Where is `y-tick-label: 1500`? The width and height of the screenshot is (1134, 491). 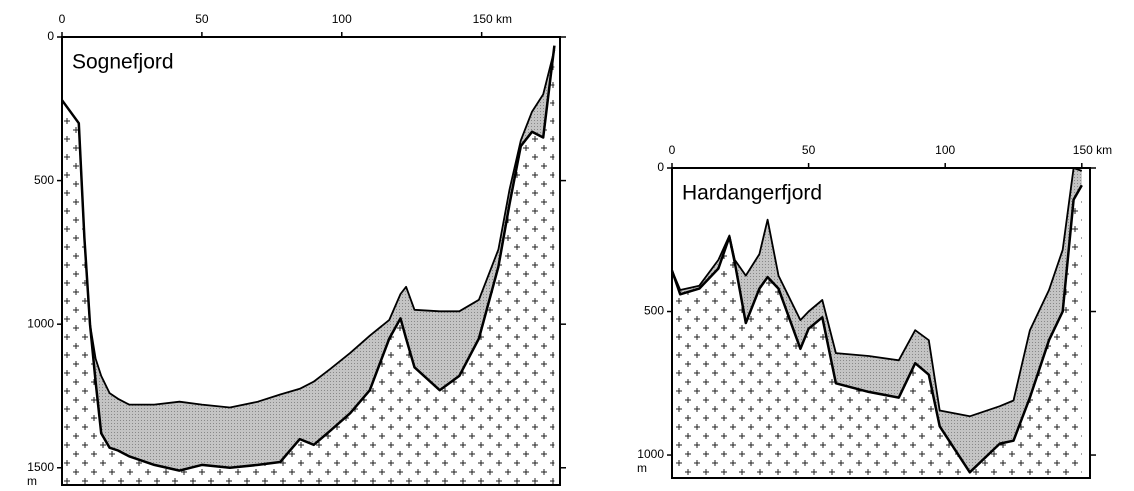 y-tick-label: 1500 is located at coordinates (40, 467).